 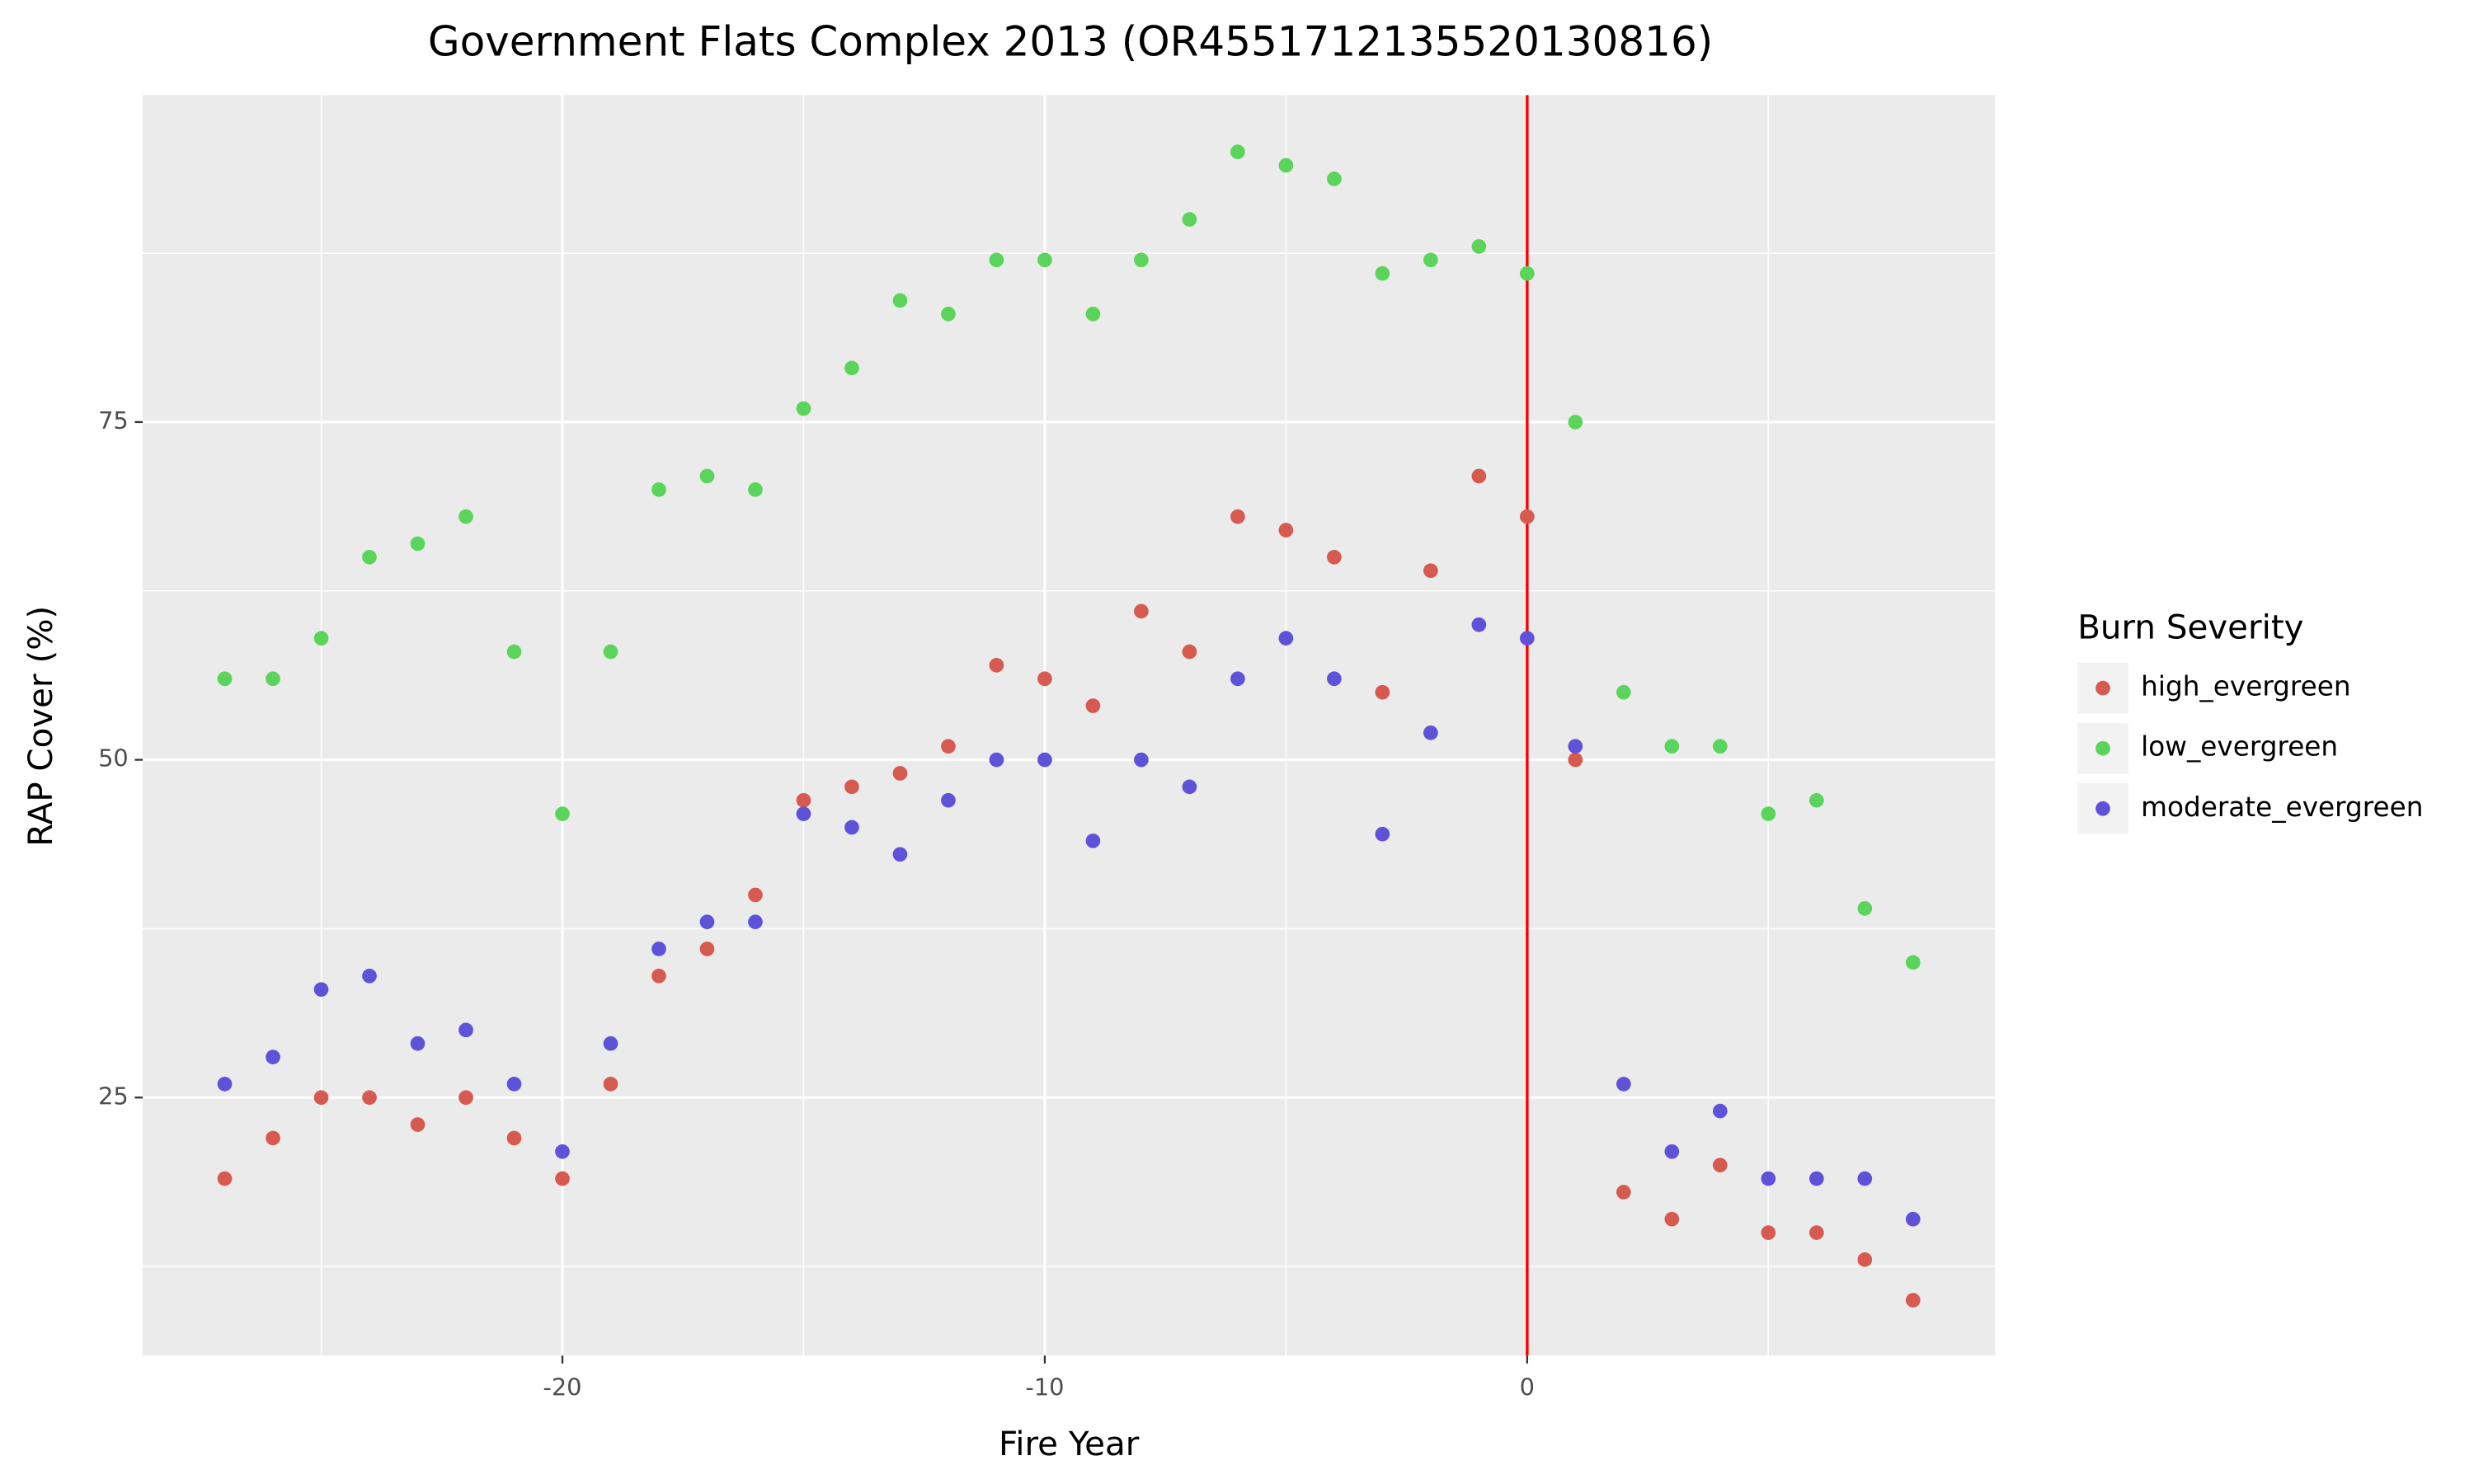 I want to click on legend-title: Burn Severity, so click(x=2190, y=627).